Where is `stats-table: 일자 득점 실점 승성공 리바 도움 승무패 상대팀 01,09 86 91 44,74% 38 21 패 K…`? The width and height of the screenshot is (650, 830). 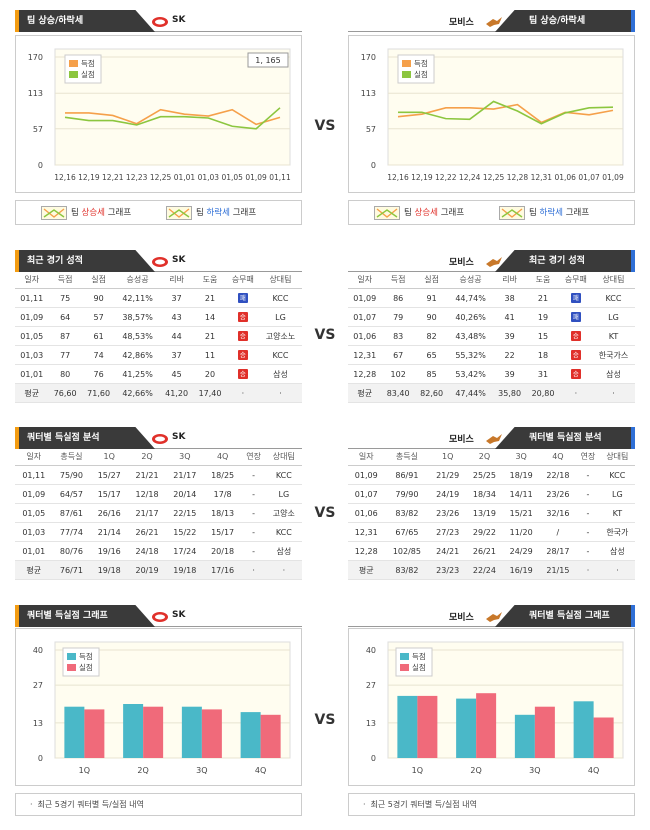
stats-table: 일자 득점 실점 승성공 리바 도움 승무패 상대팀 01,09 86 91 44,74% 38 21 패 K… is located at coordinates (491, 336).